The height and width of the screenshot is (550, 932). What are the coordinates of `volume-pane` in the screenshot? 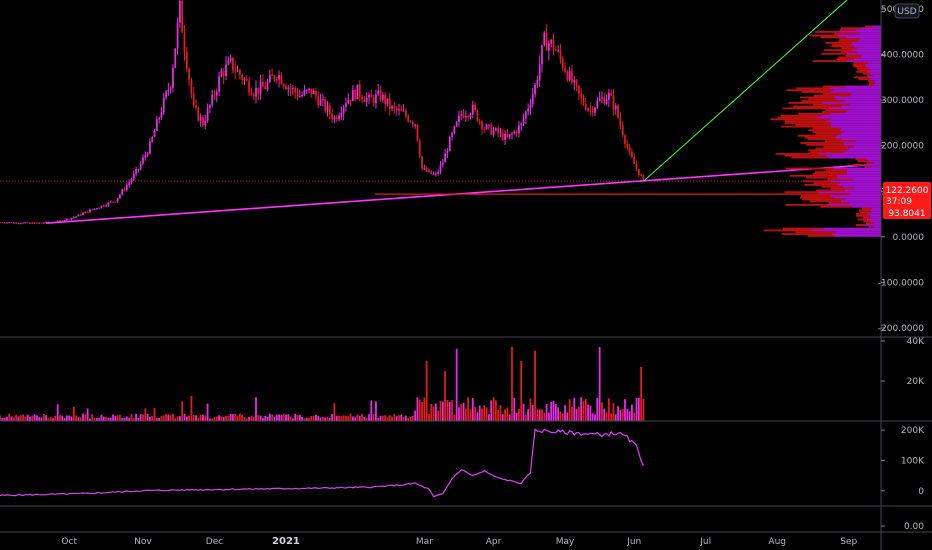 It's located at (322, 384).